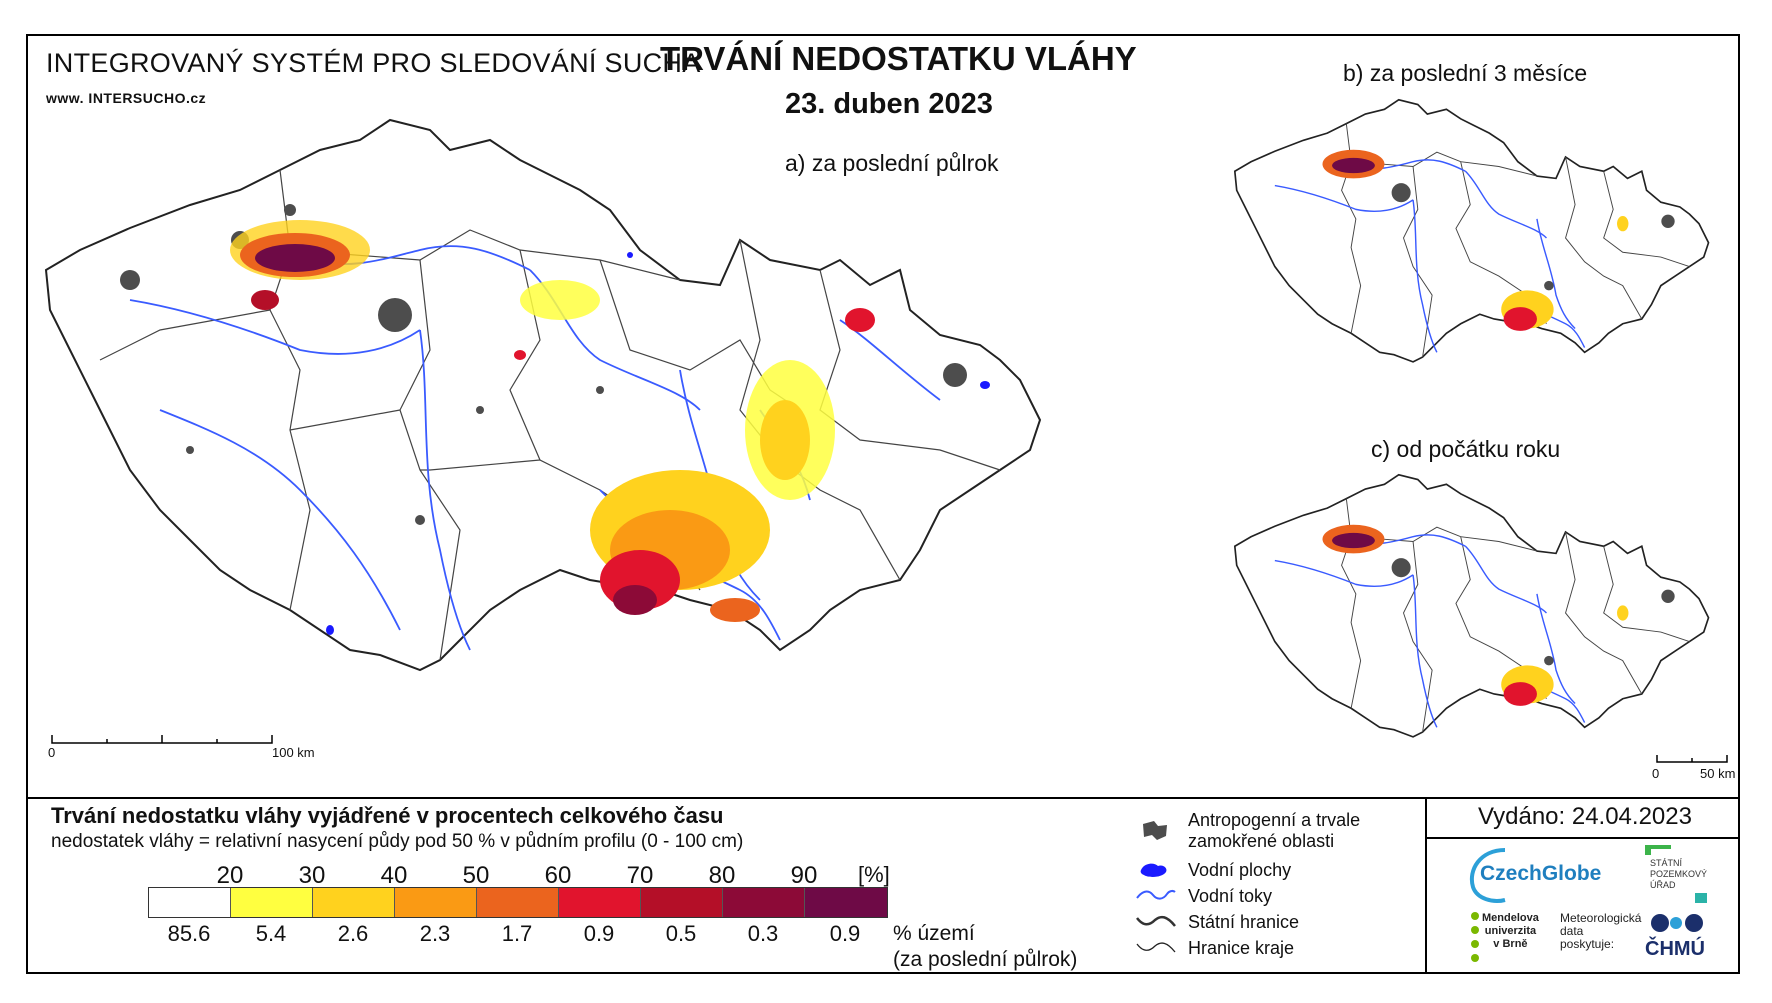 The height and width of the screenshot is (1003, 1772). Describe the element at coordinates (1466, 449) in the screenshot. I see `map-c-label: c) od počátku roku` at that location.